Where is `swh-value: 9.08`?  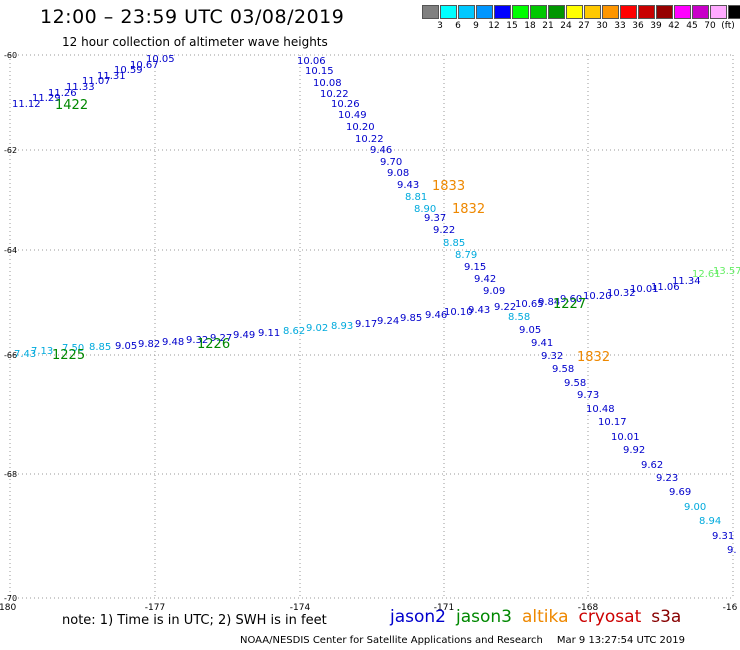 swh-value: 9.08 is located at coordinates (398, 173).